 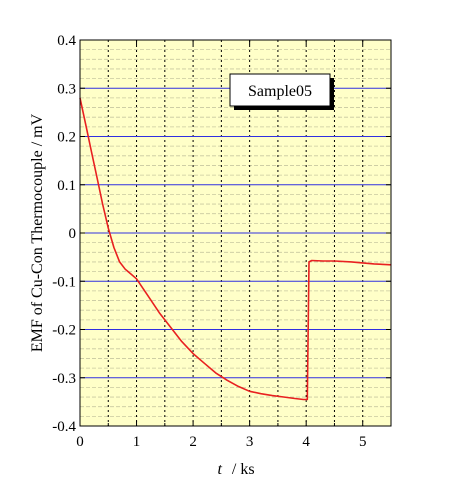 What do you see at coordinates (306, 442) in the screenshot?
I see `x-tick-label: 4` at bounding box center [306, 442].